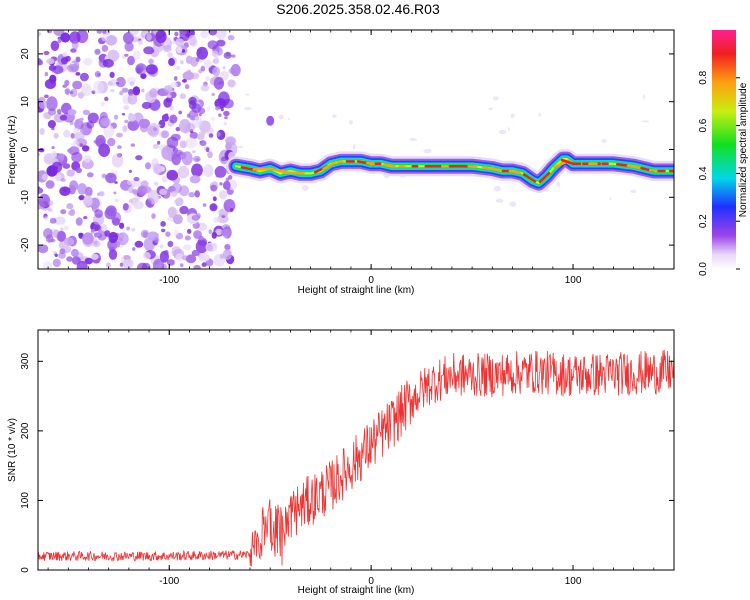 This screenshot has height=600, width=750. Describe the element at coordinates (262, 169) in the screenshot. I see `trace-hot-segment` at that location.